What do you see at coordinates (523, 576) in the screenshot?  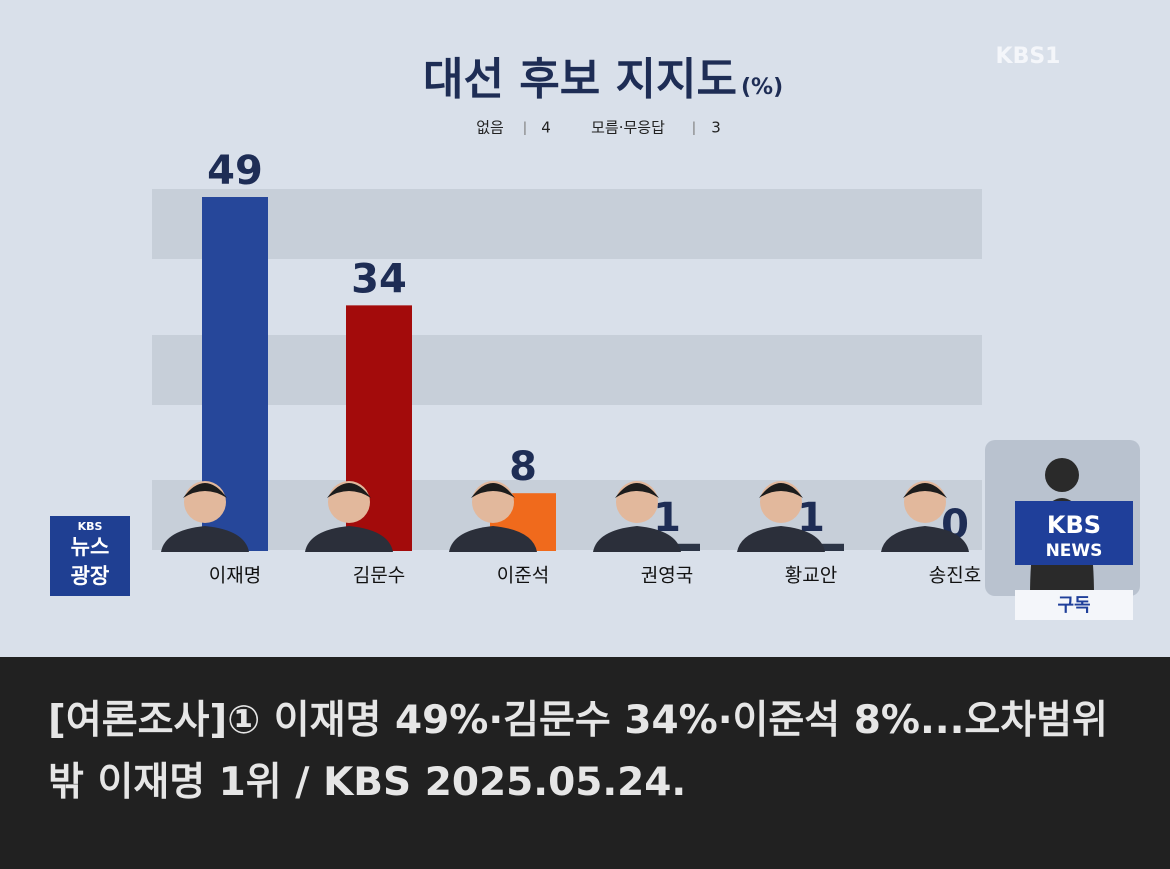 I see `category-label: 이준석` at bounding box center [523, 576].